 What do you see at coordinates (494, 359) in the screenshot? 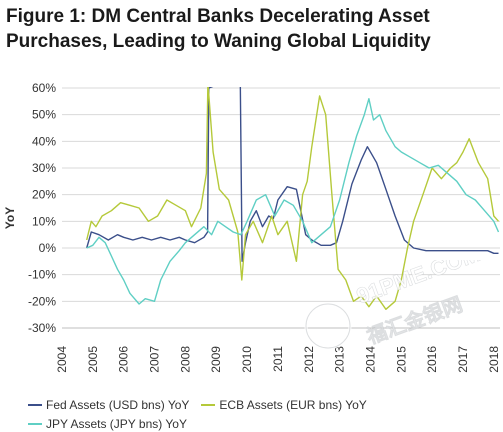
I see `x-tick-label: 2018` at bounding box center [494, 359].